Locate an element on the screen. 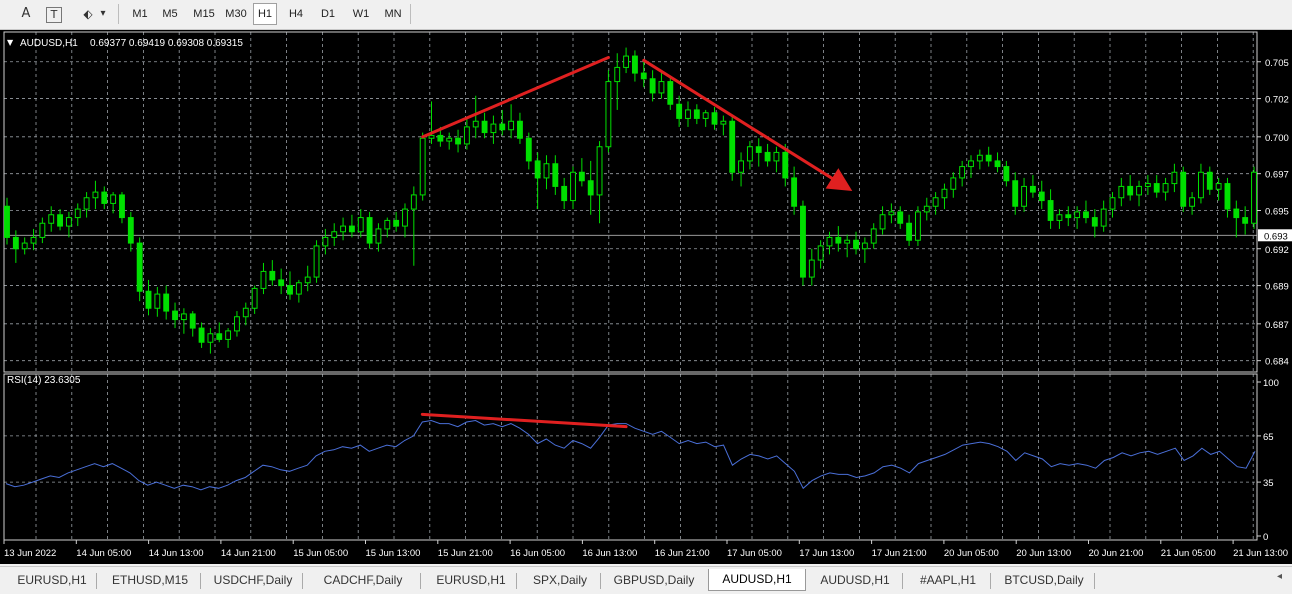 This screenshot has width=1292, height=594. chart-tab: USDCHF,Daily is located at coordinates (253, 580).